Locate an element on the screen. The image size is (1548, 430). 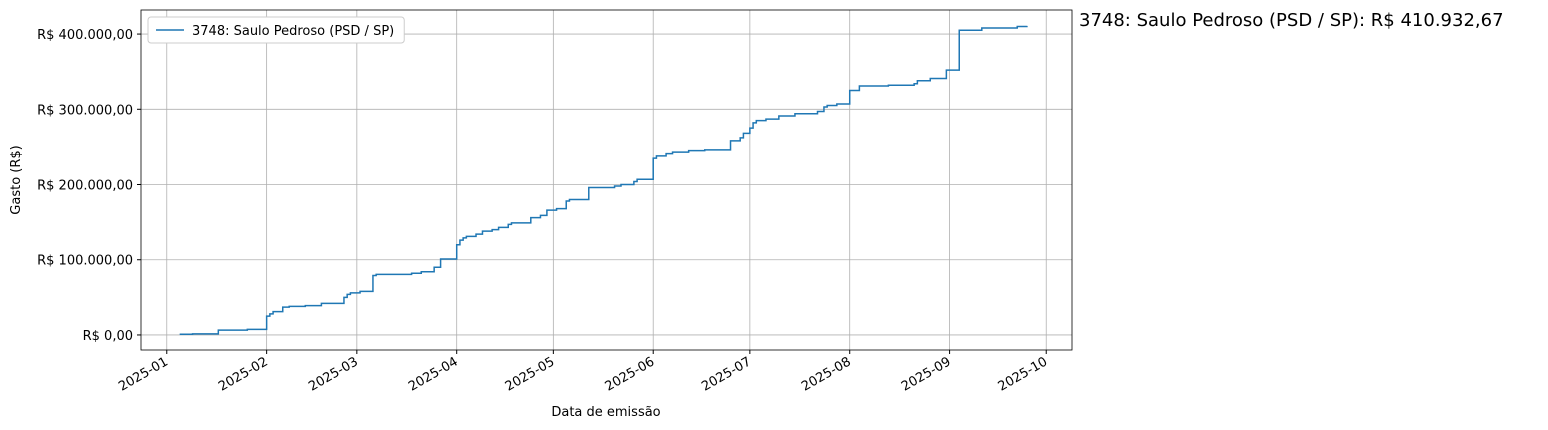
x-tick-label: 2025-01 is located at coordinates (143, 374).